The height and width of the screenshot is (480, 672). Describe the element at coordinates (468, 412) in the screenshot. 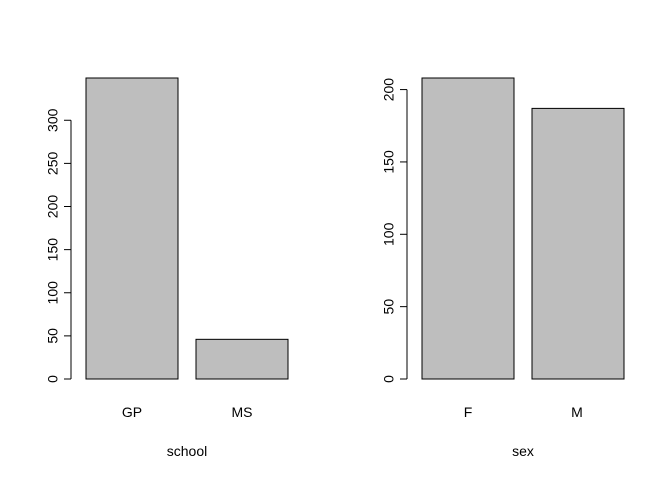

I see `x-tick-label: F` at that location.